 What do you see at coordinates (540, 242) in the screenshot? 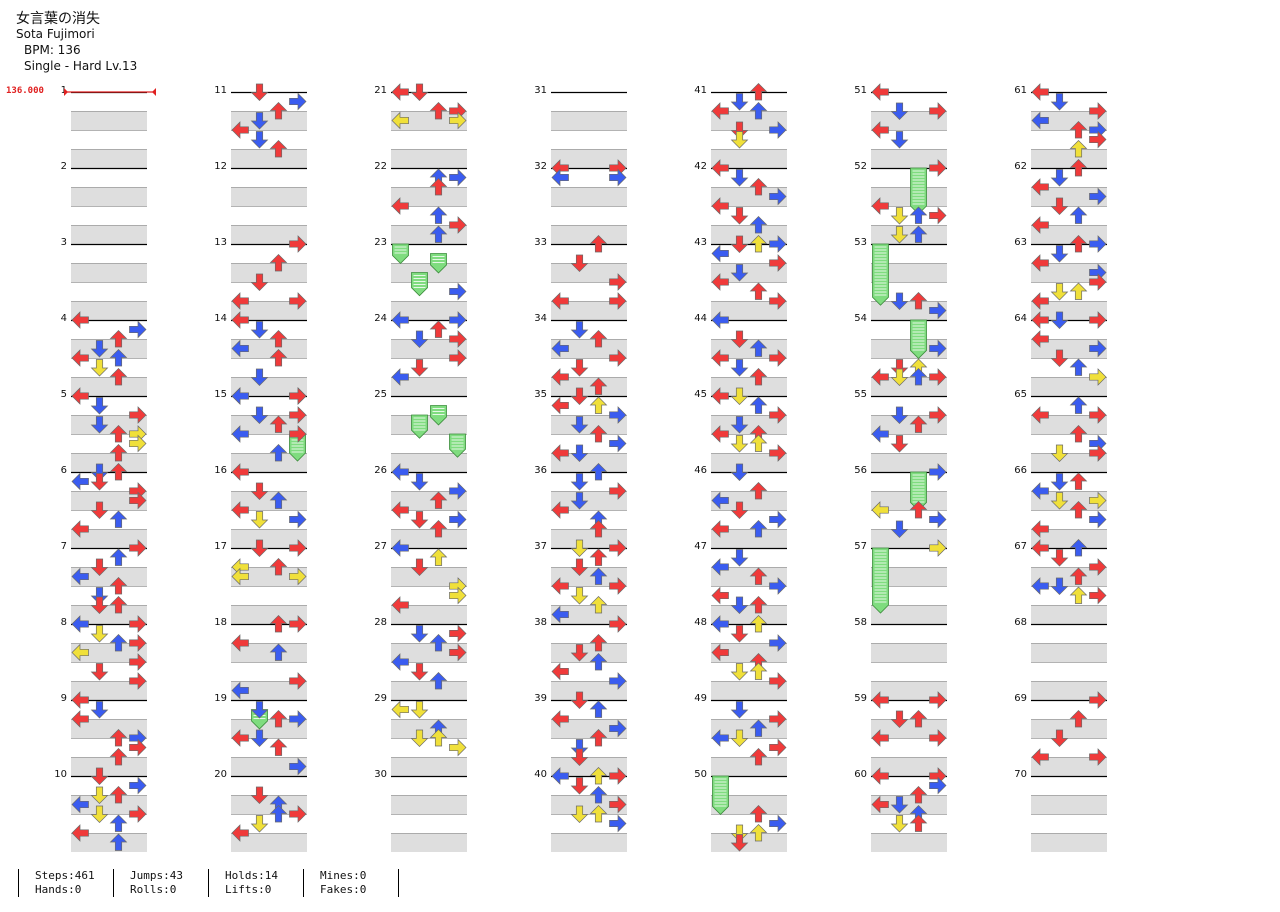
I see `measure-number: 33` at bounding box center [540, 242].